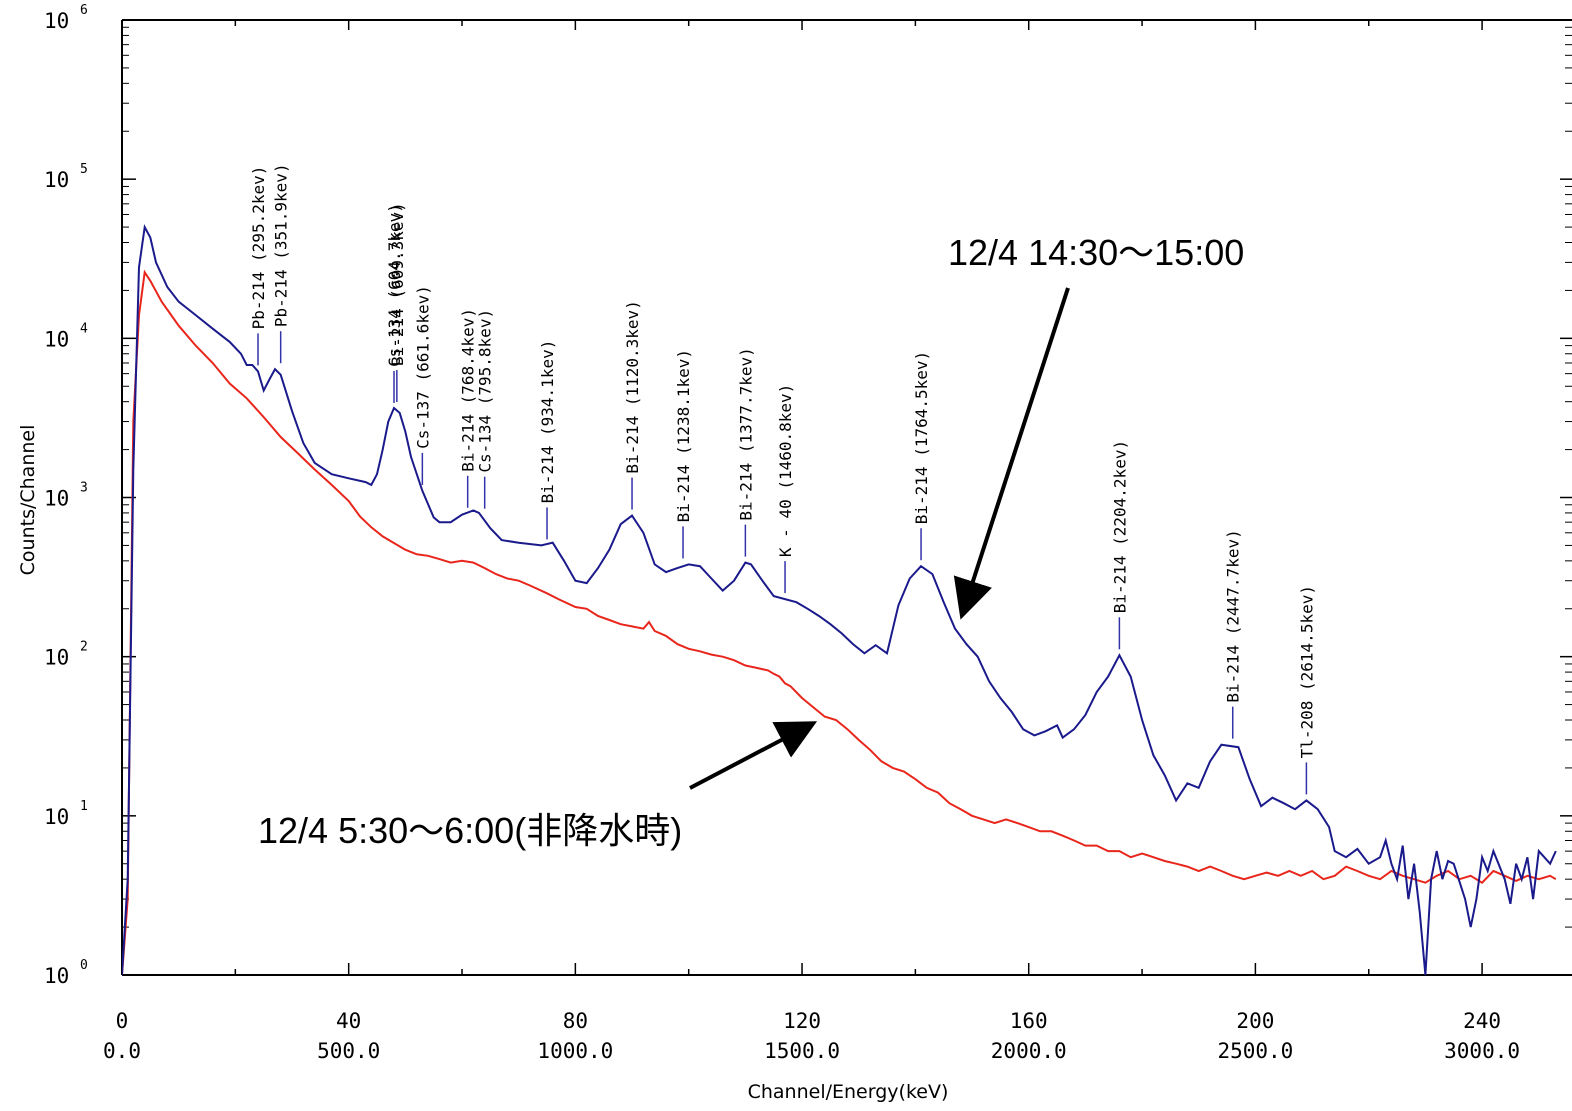  Describe the element at coordinates (802, 1051) in the screenshot. I see `x-tick-energy-label: 1500.0` at that location.